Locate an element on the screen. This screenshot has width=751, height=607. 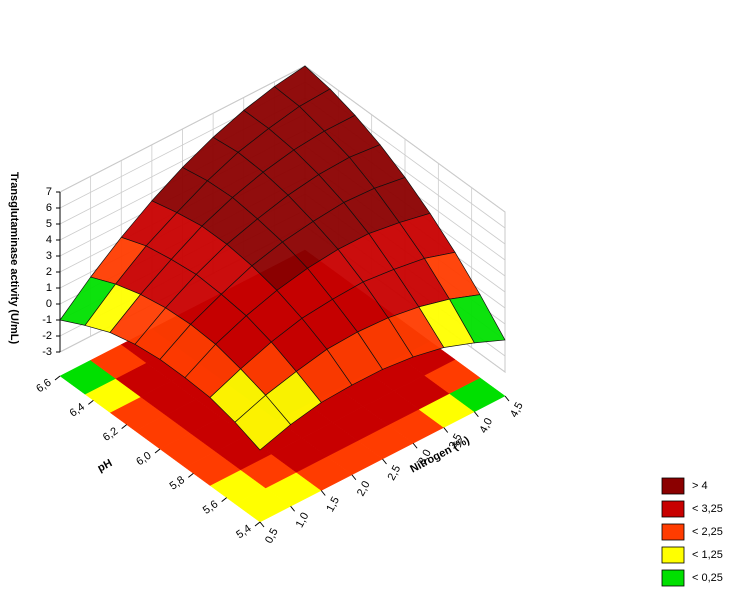
legend-label: < 1,25 is located at coordinates (707, 555).